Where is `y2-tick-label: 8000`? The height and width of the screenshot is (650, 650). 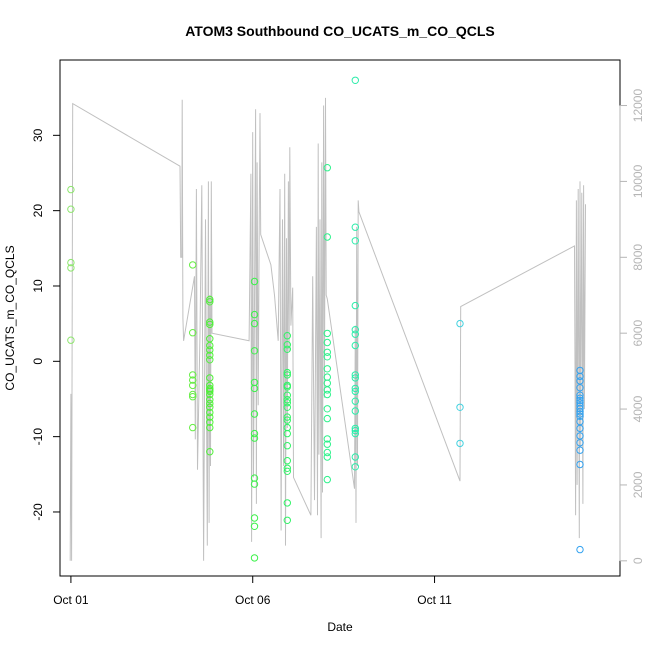
y2-tick-label: 8000 is located at coordinates (638, 257).